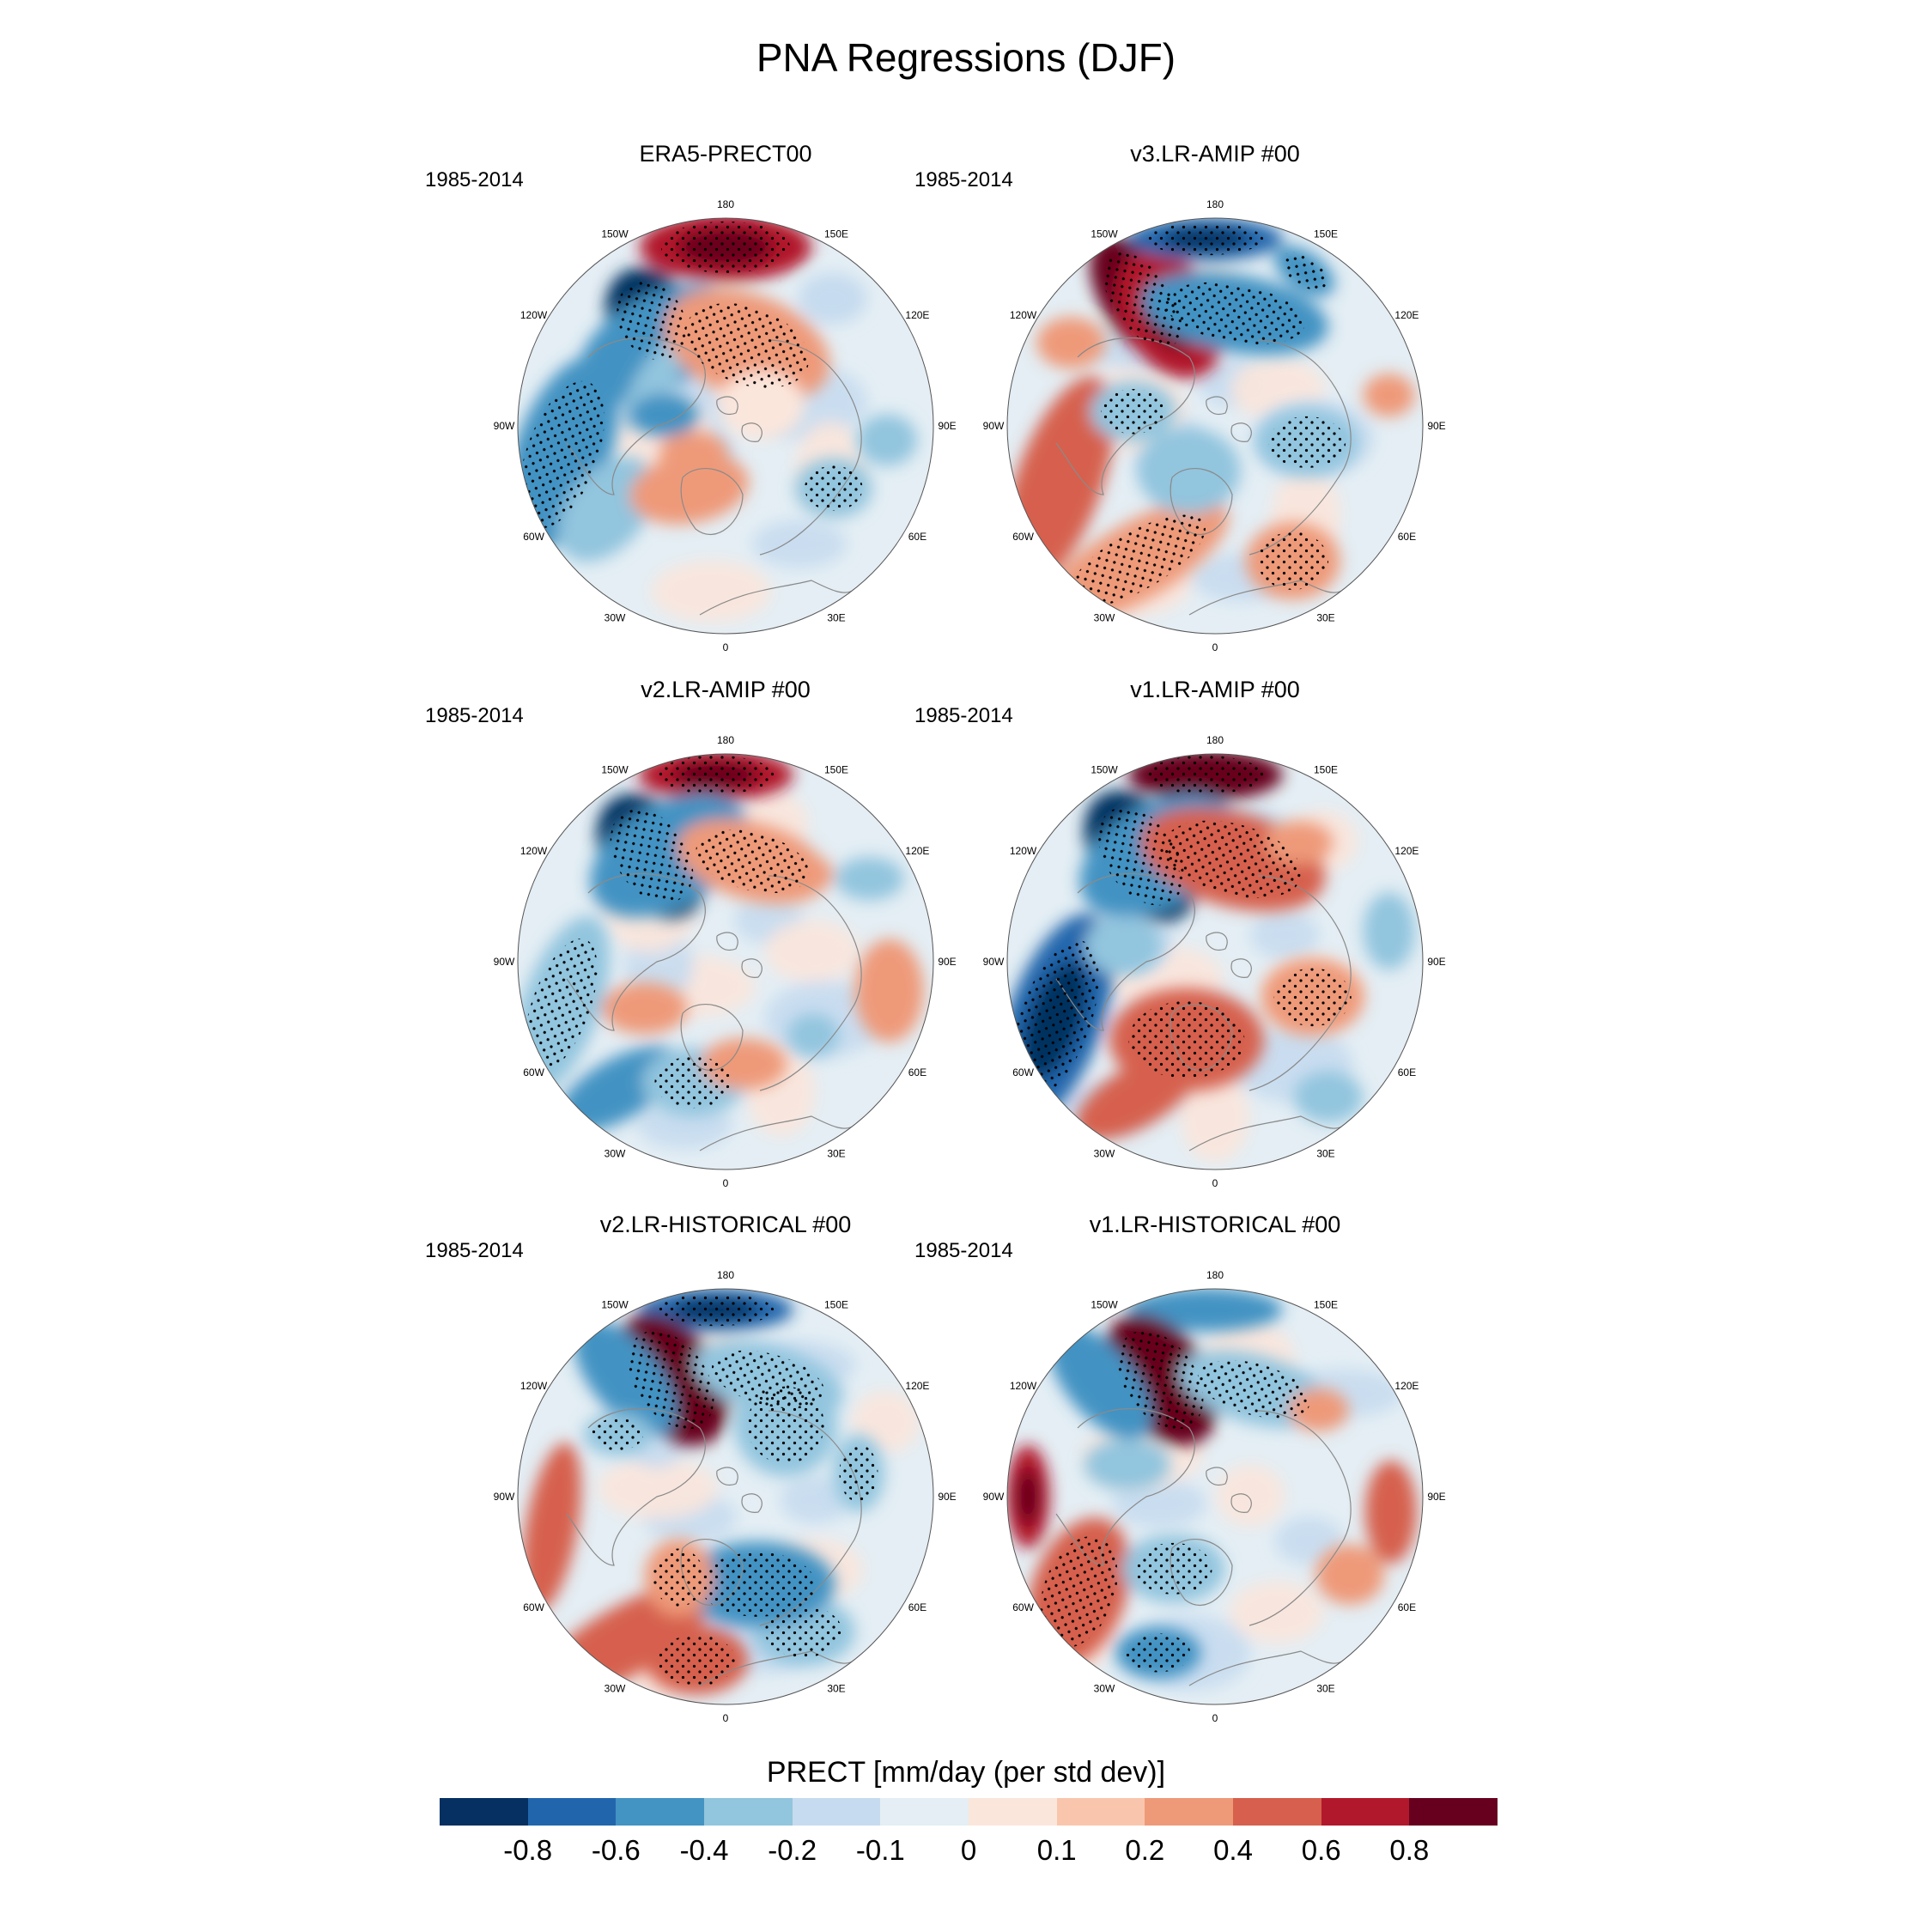  Describe the element at coordinates (1215, 1224) in the screenshot. I see `panel-title: v1.LR-HISTORICAL #00` at that location.